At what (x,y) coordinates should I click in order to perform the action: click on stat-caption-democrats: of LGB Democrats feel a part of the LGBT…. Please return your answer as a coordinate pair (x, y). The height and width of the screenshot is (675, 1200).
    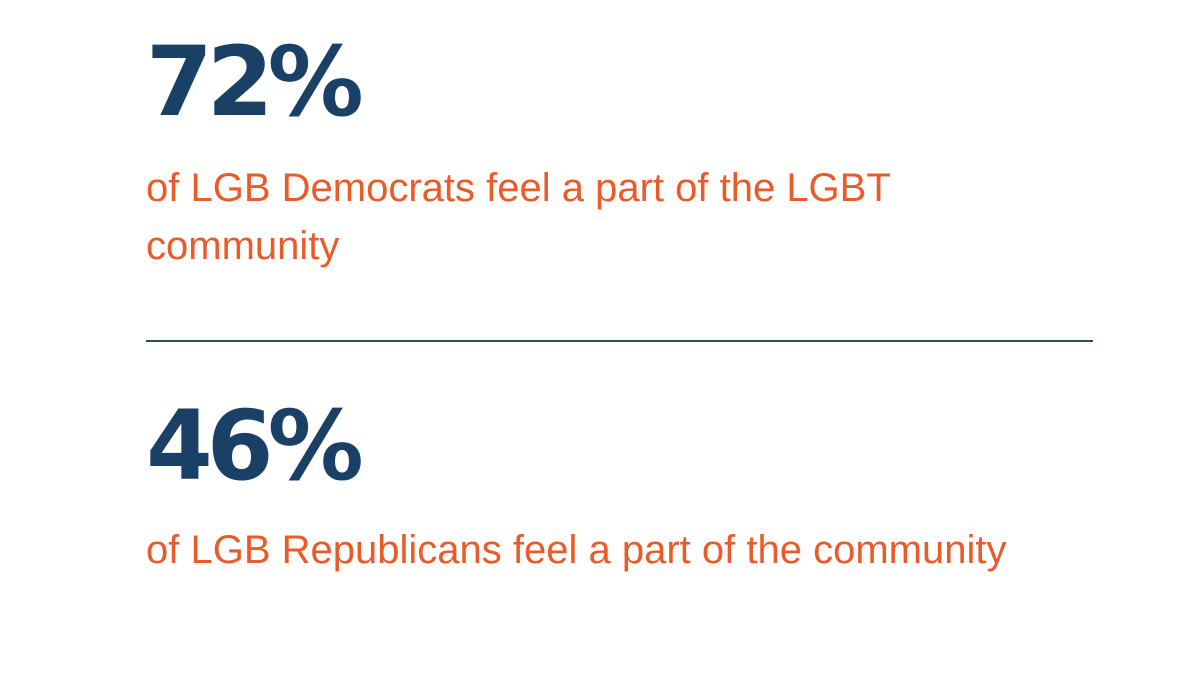
    Looking at the image, I should click on (518, 217).